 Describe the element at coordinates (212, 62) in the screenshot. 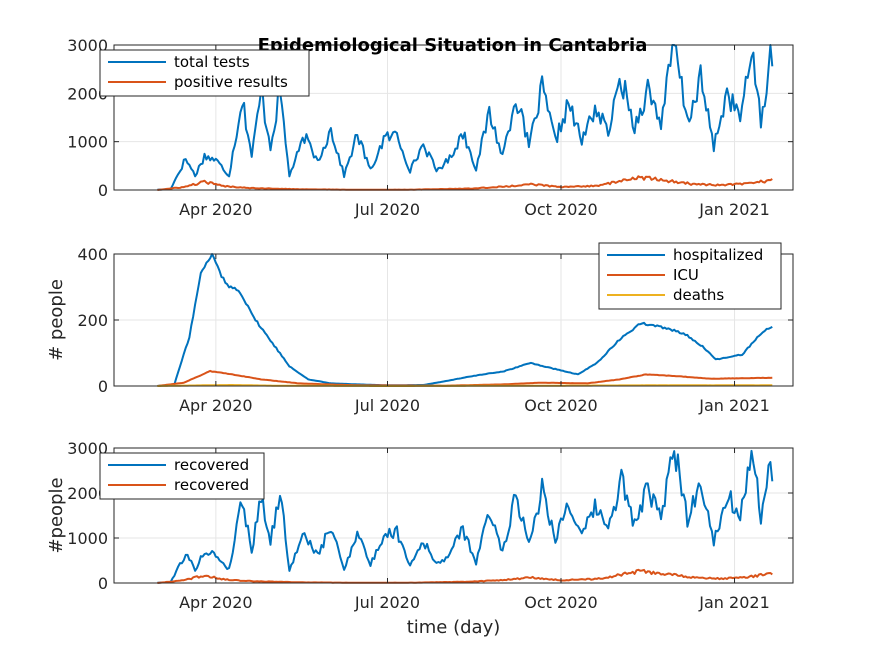

I see `legend-label: total tests` at that location.